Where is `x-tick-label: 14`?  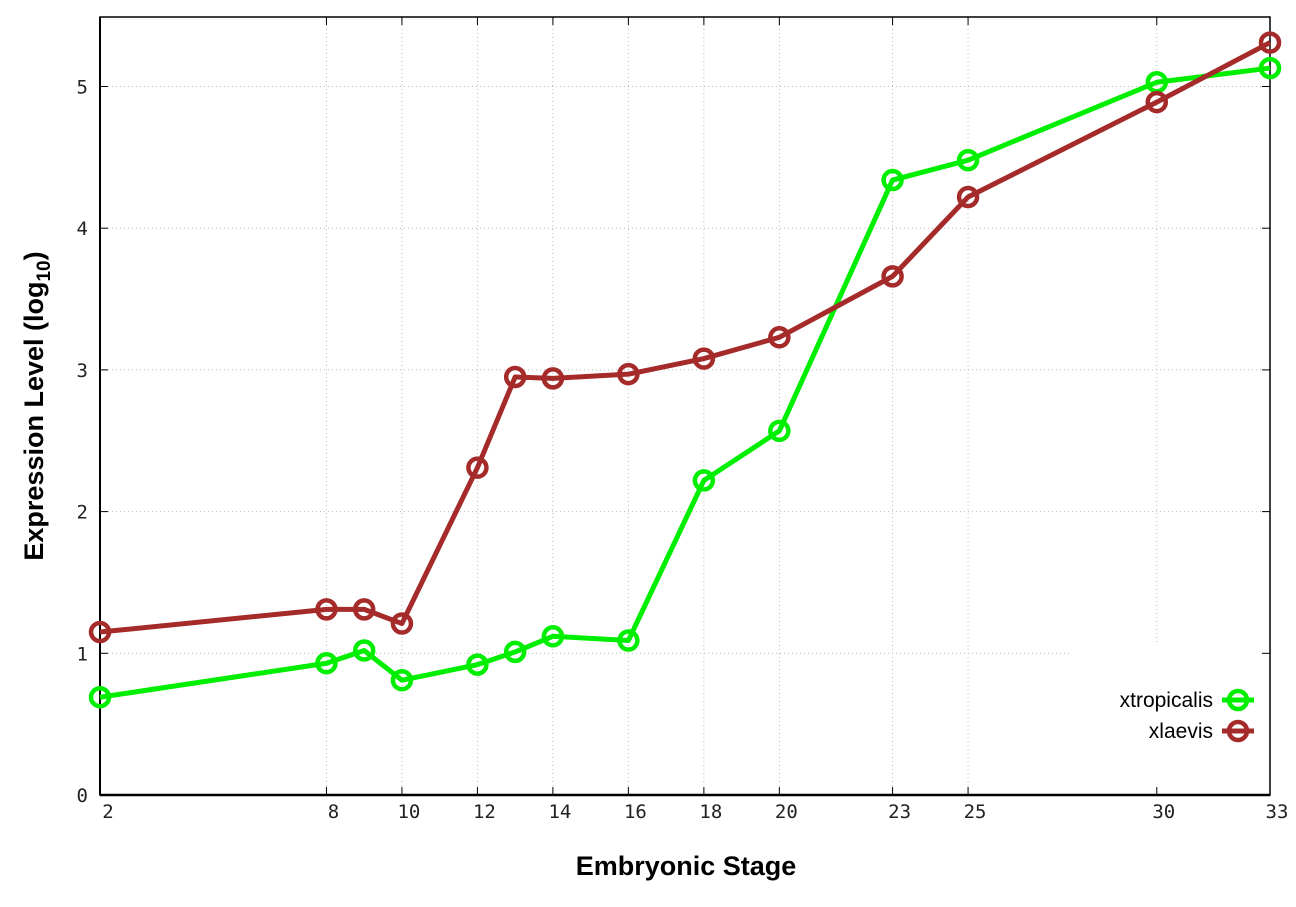 x-tick-label: 14 is located at coordinates (559, 812).